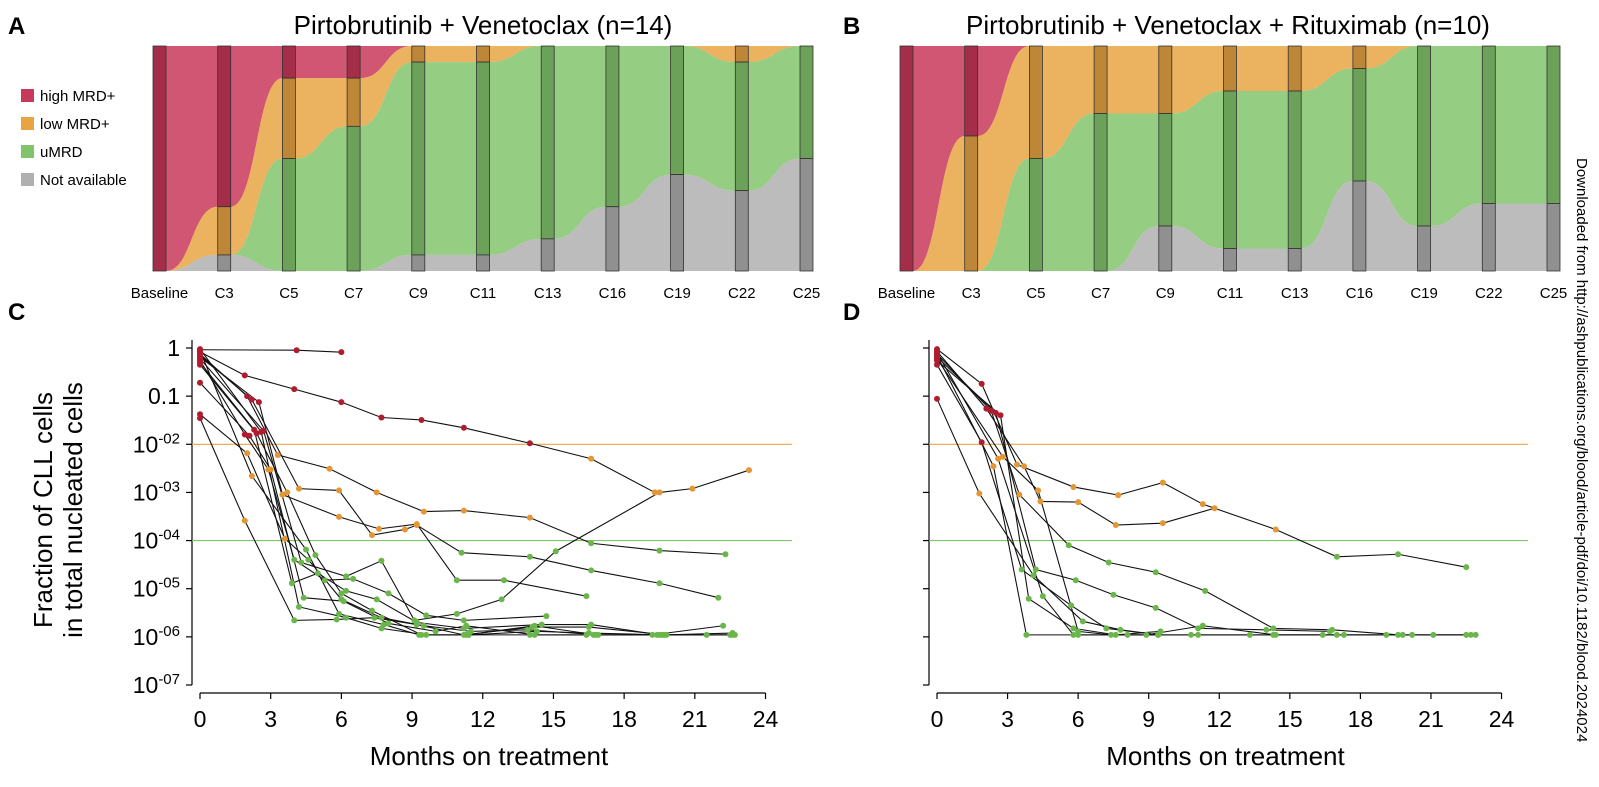 The height and width of the screenshot is (787, 1599). Describe the element at coordinates (78, 96) in the screenshot. I see `legend-label-high-mrd: high MRD+` at that location.